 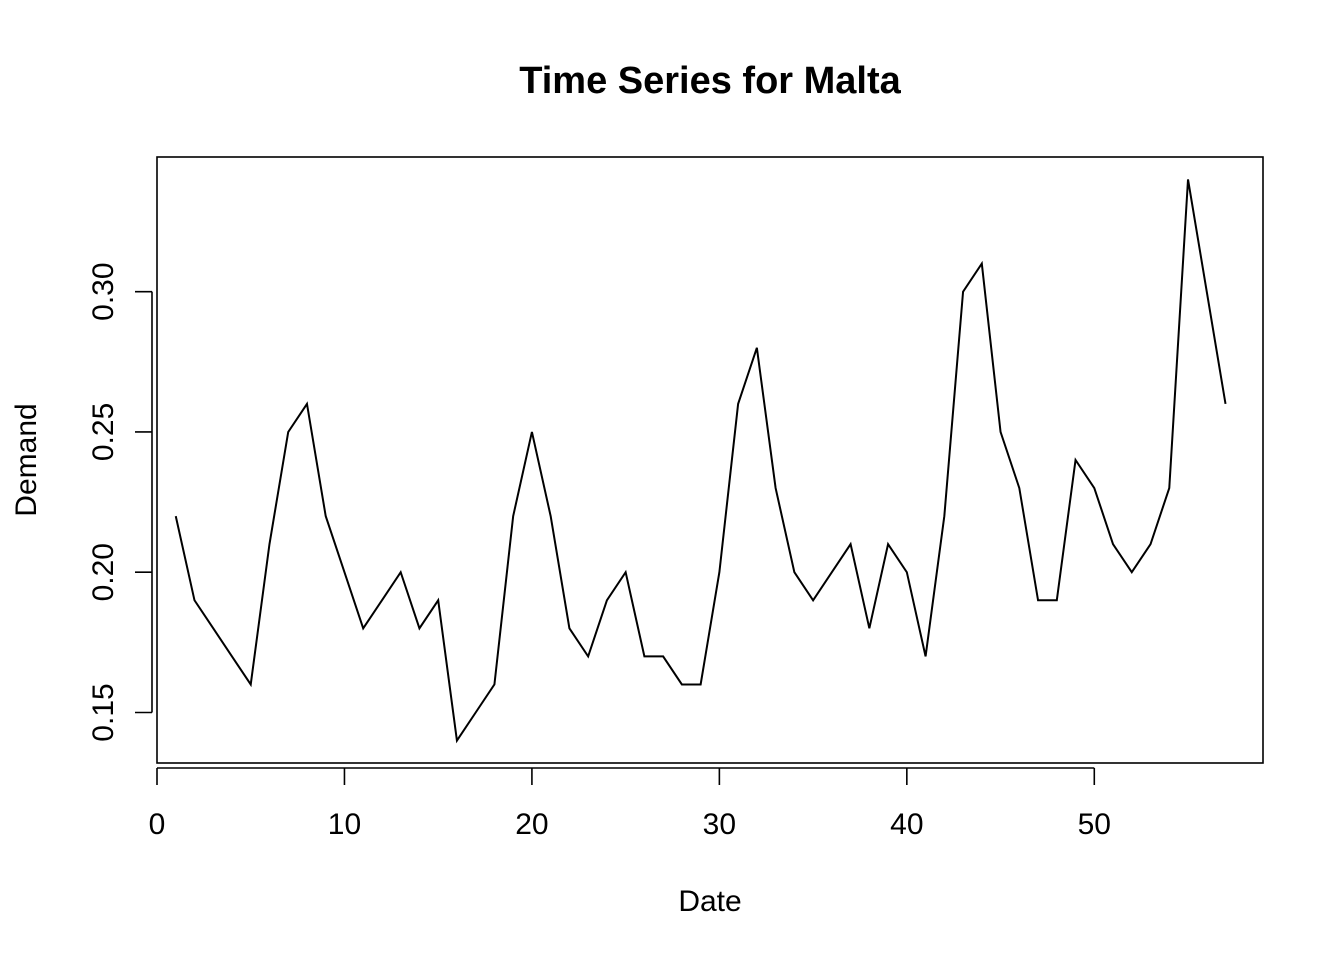 What do you see at coordinates (103, 291) in the screenshot?
I see `y-tick-label: 0.30` at bounding box center [103, 291].